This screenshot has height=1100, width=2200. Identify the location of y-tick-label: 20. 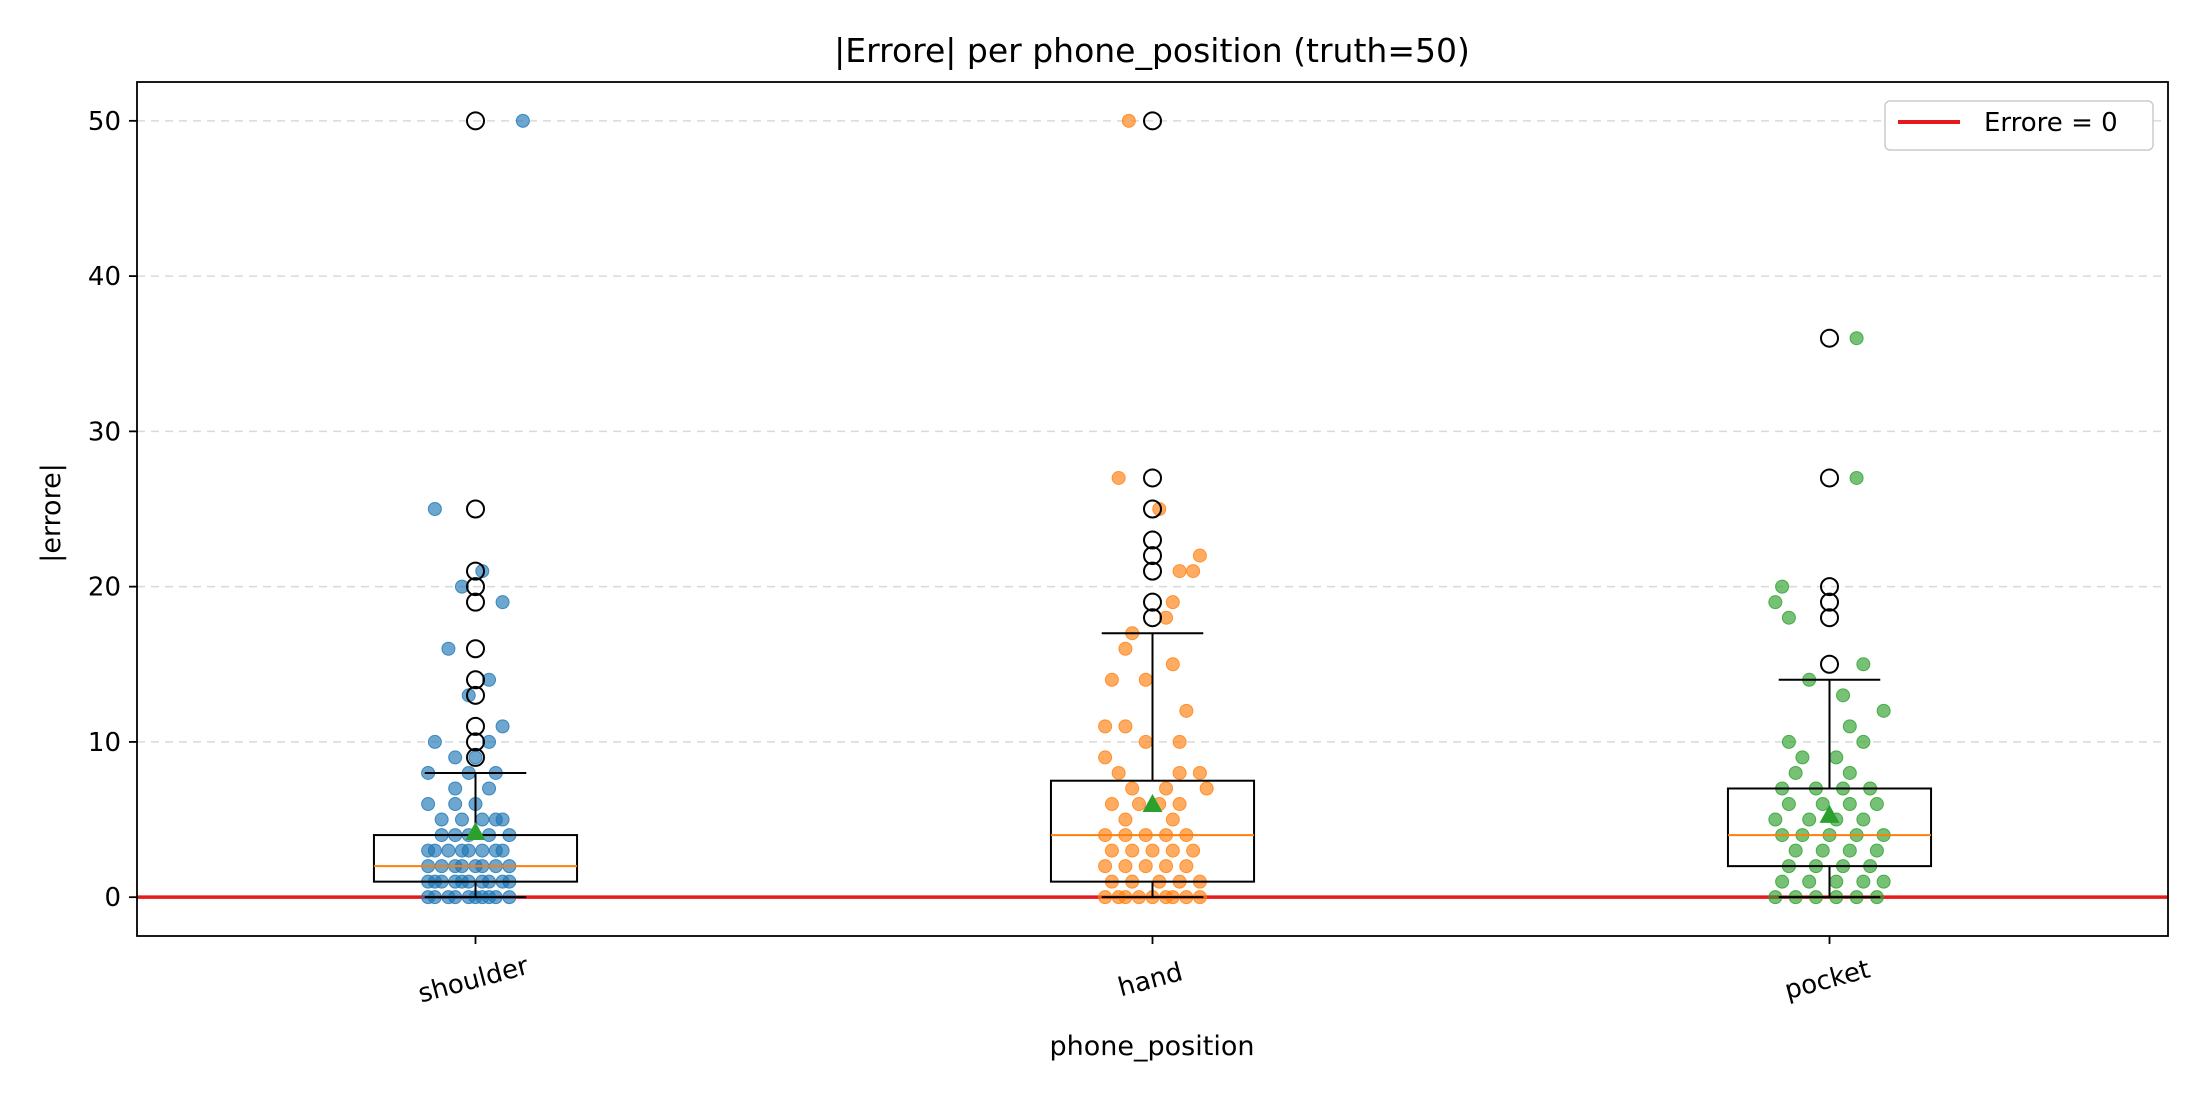
(104, 588).